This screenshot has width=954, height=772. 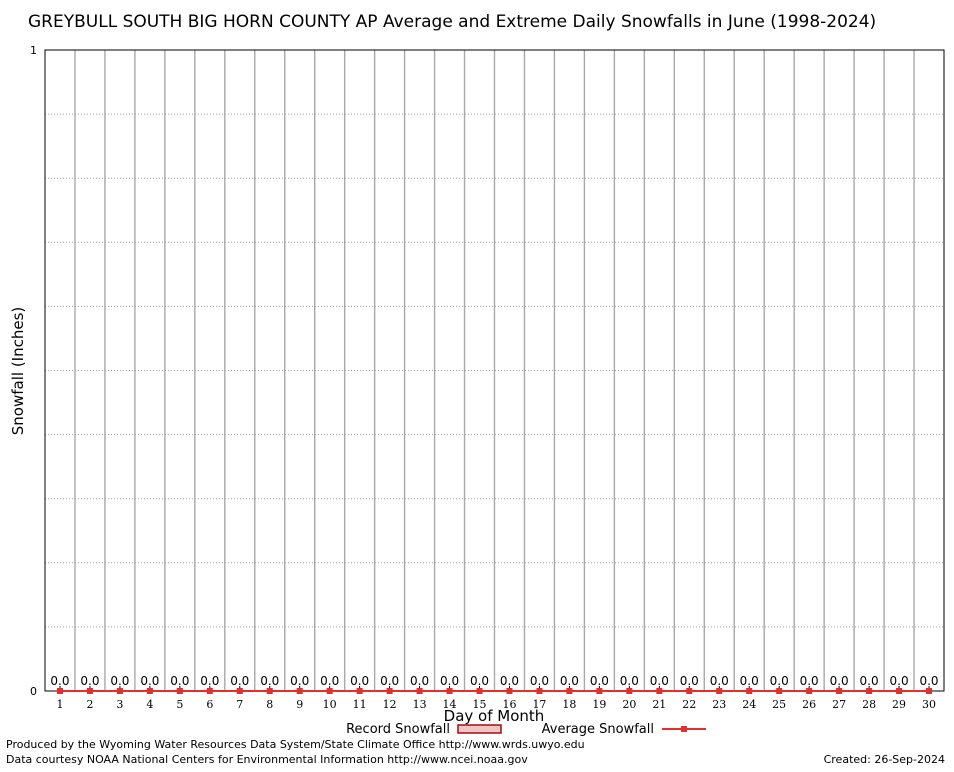 I want to click on x-tick-label: 28, so click(x=869, y=704).